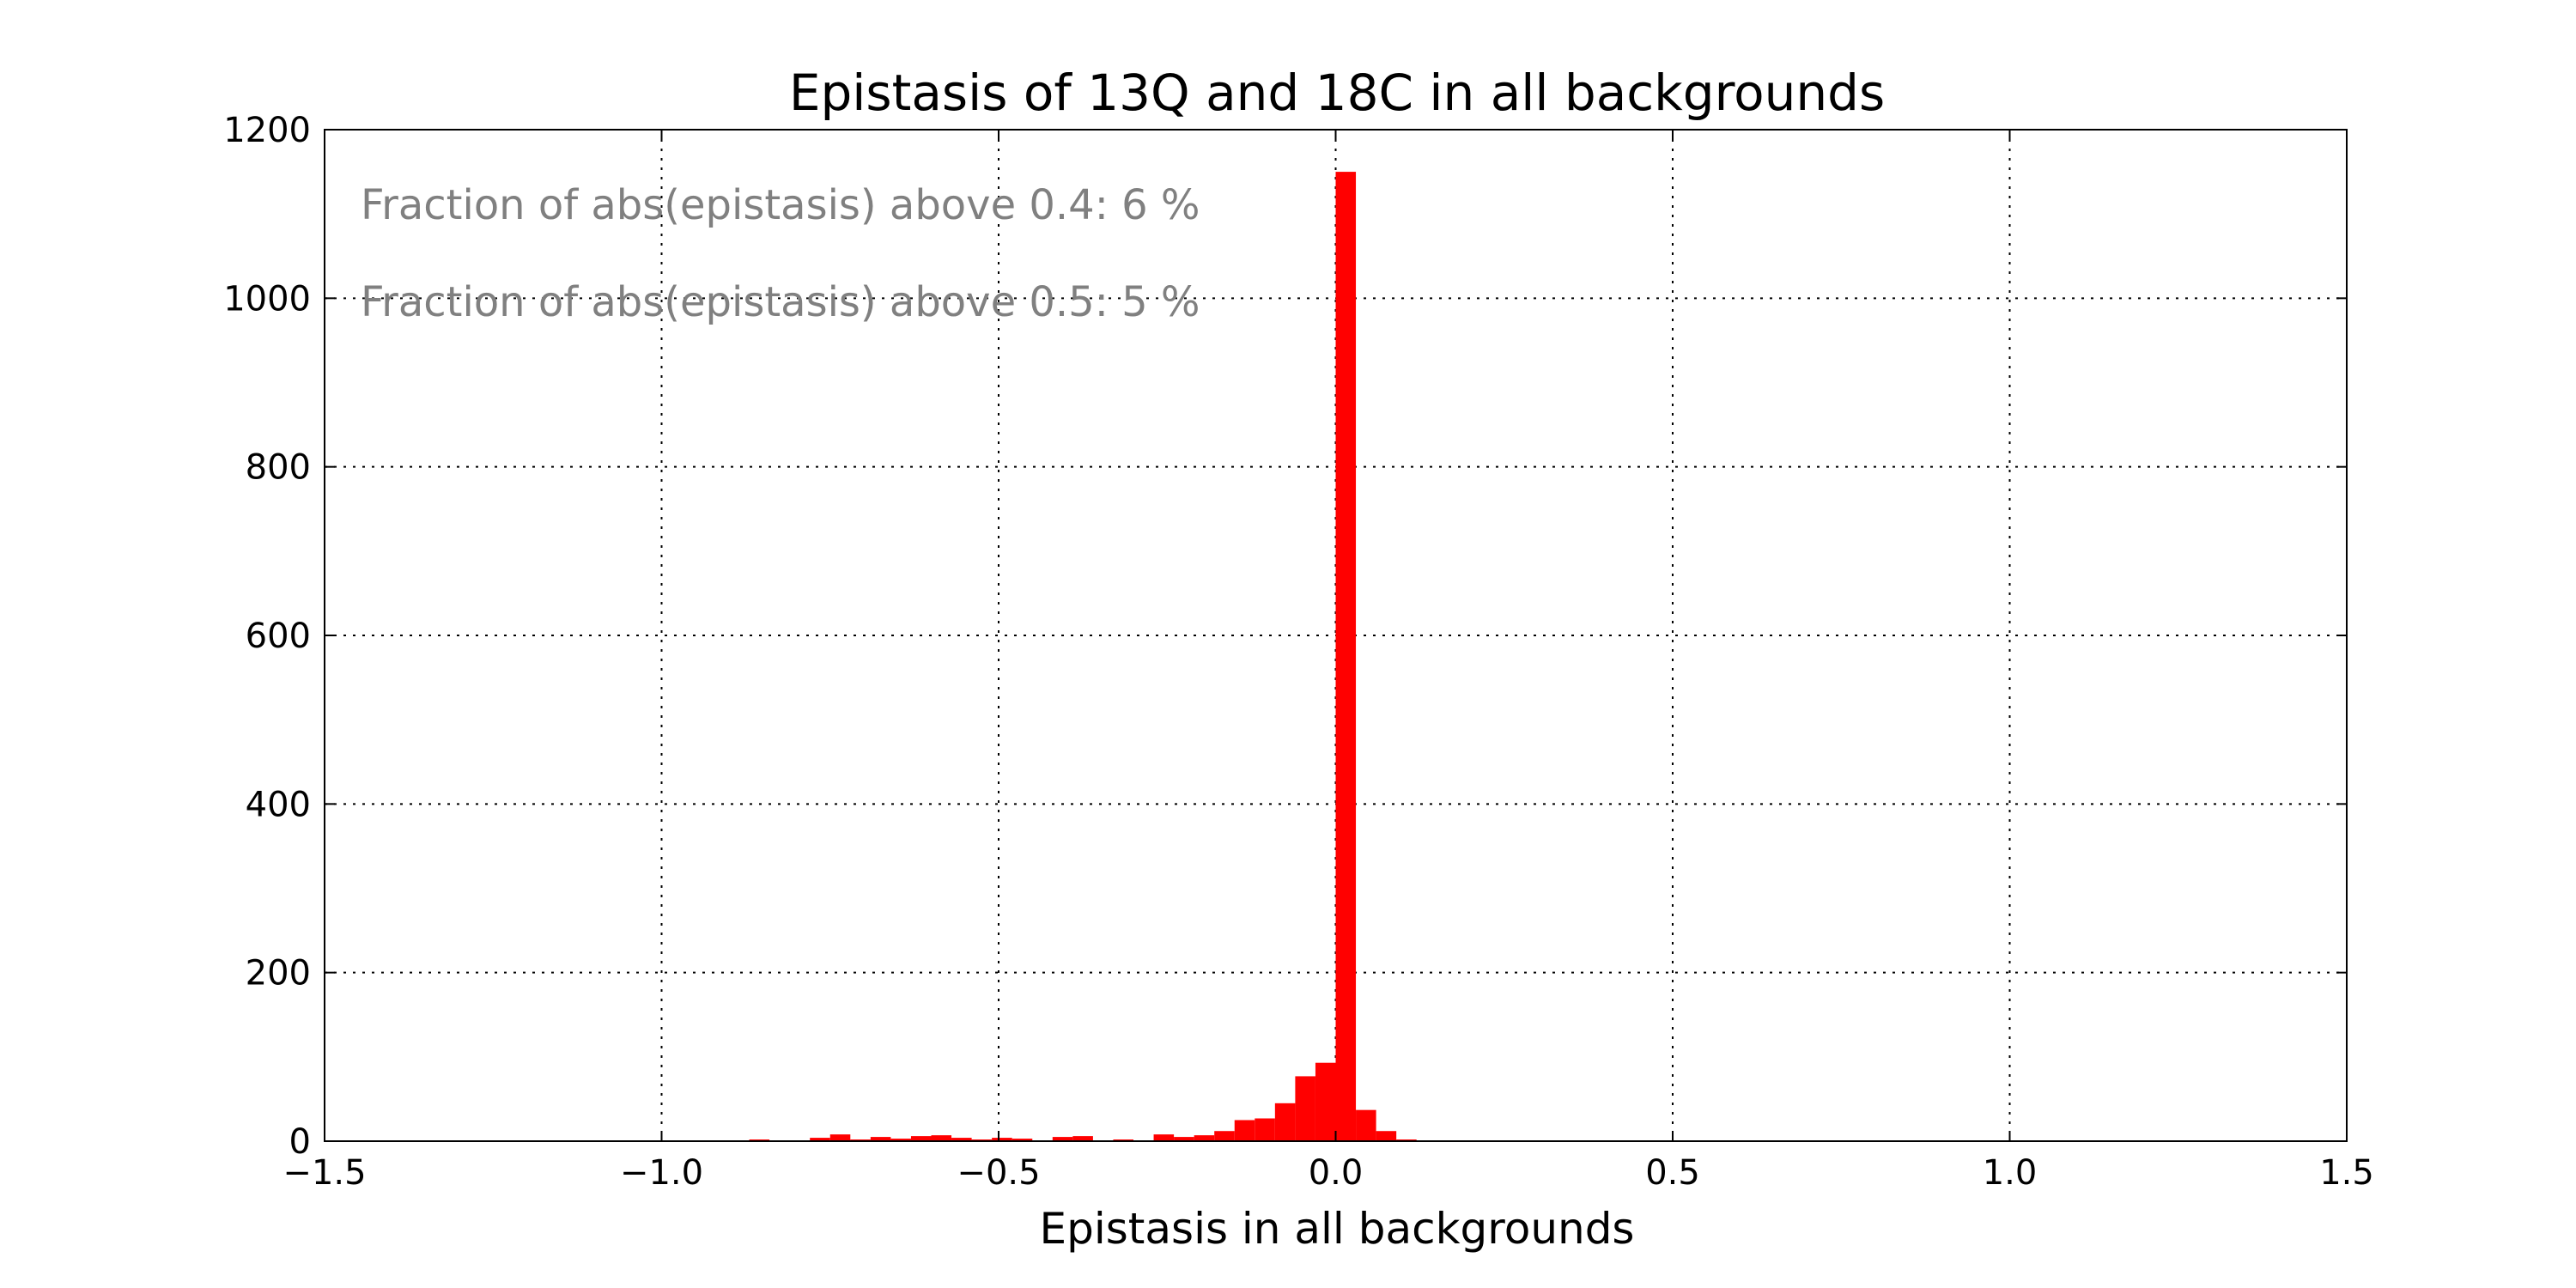 The height and width of the screenshot is (1288, 2576). I want to click on y-tick-labels: 0 200 400 600 800 1000 1200, so click(267, 636).